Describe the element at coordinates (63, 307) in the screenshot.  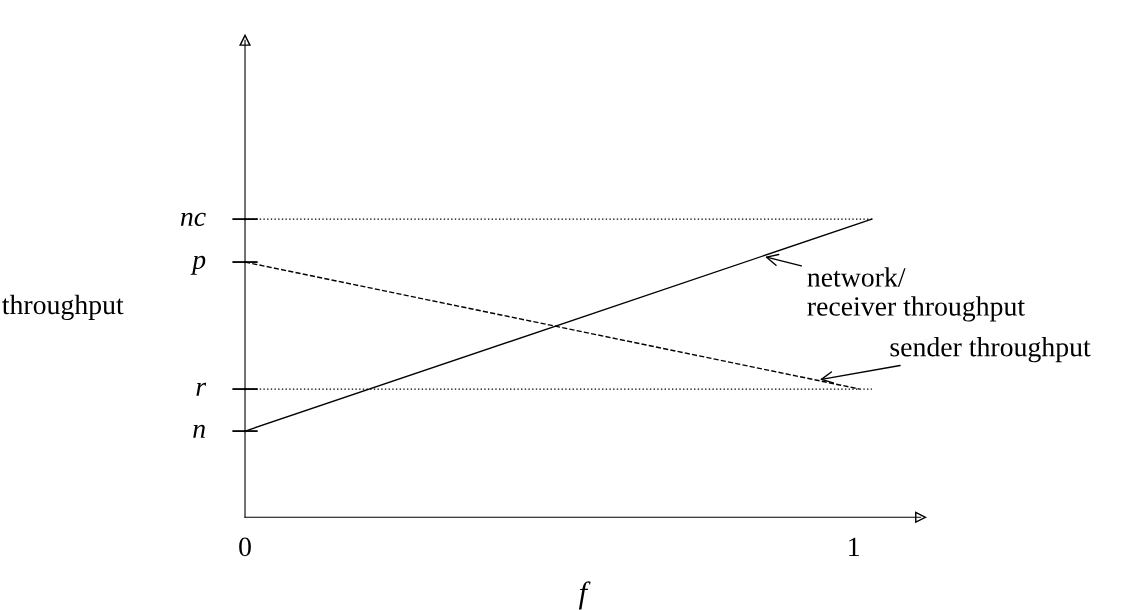
I see `y-axis-title: throughput` at that location.